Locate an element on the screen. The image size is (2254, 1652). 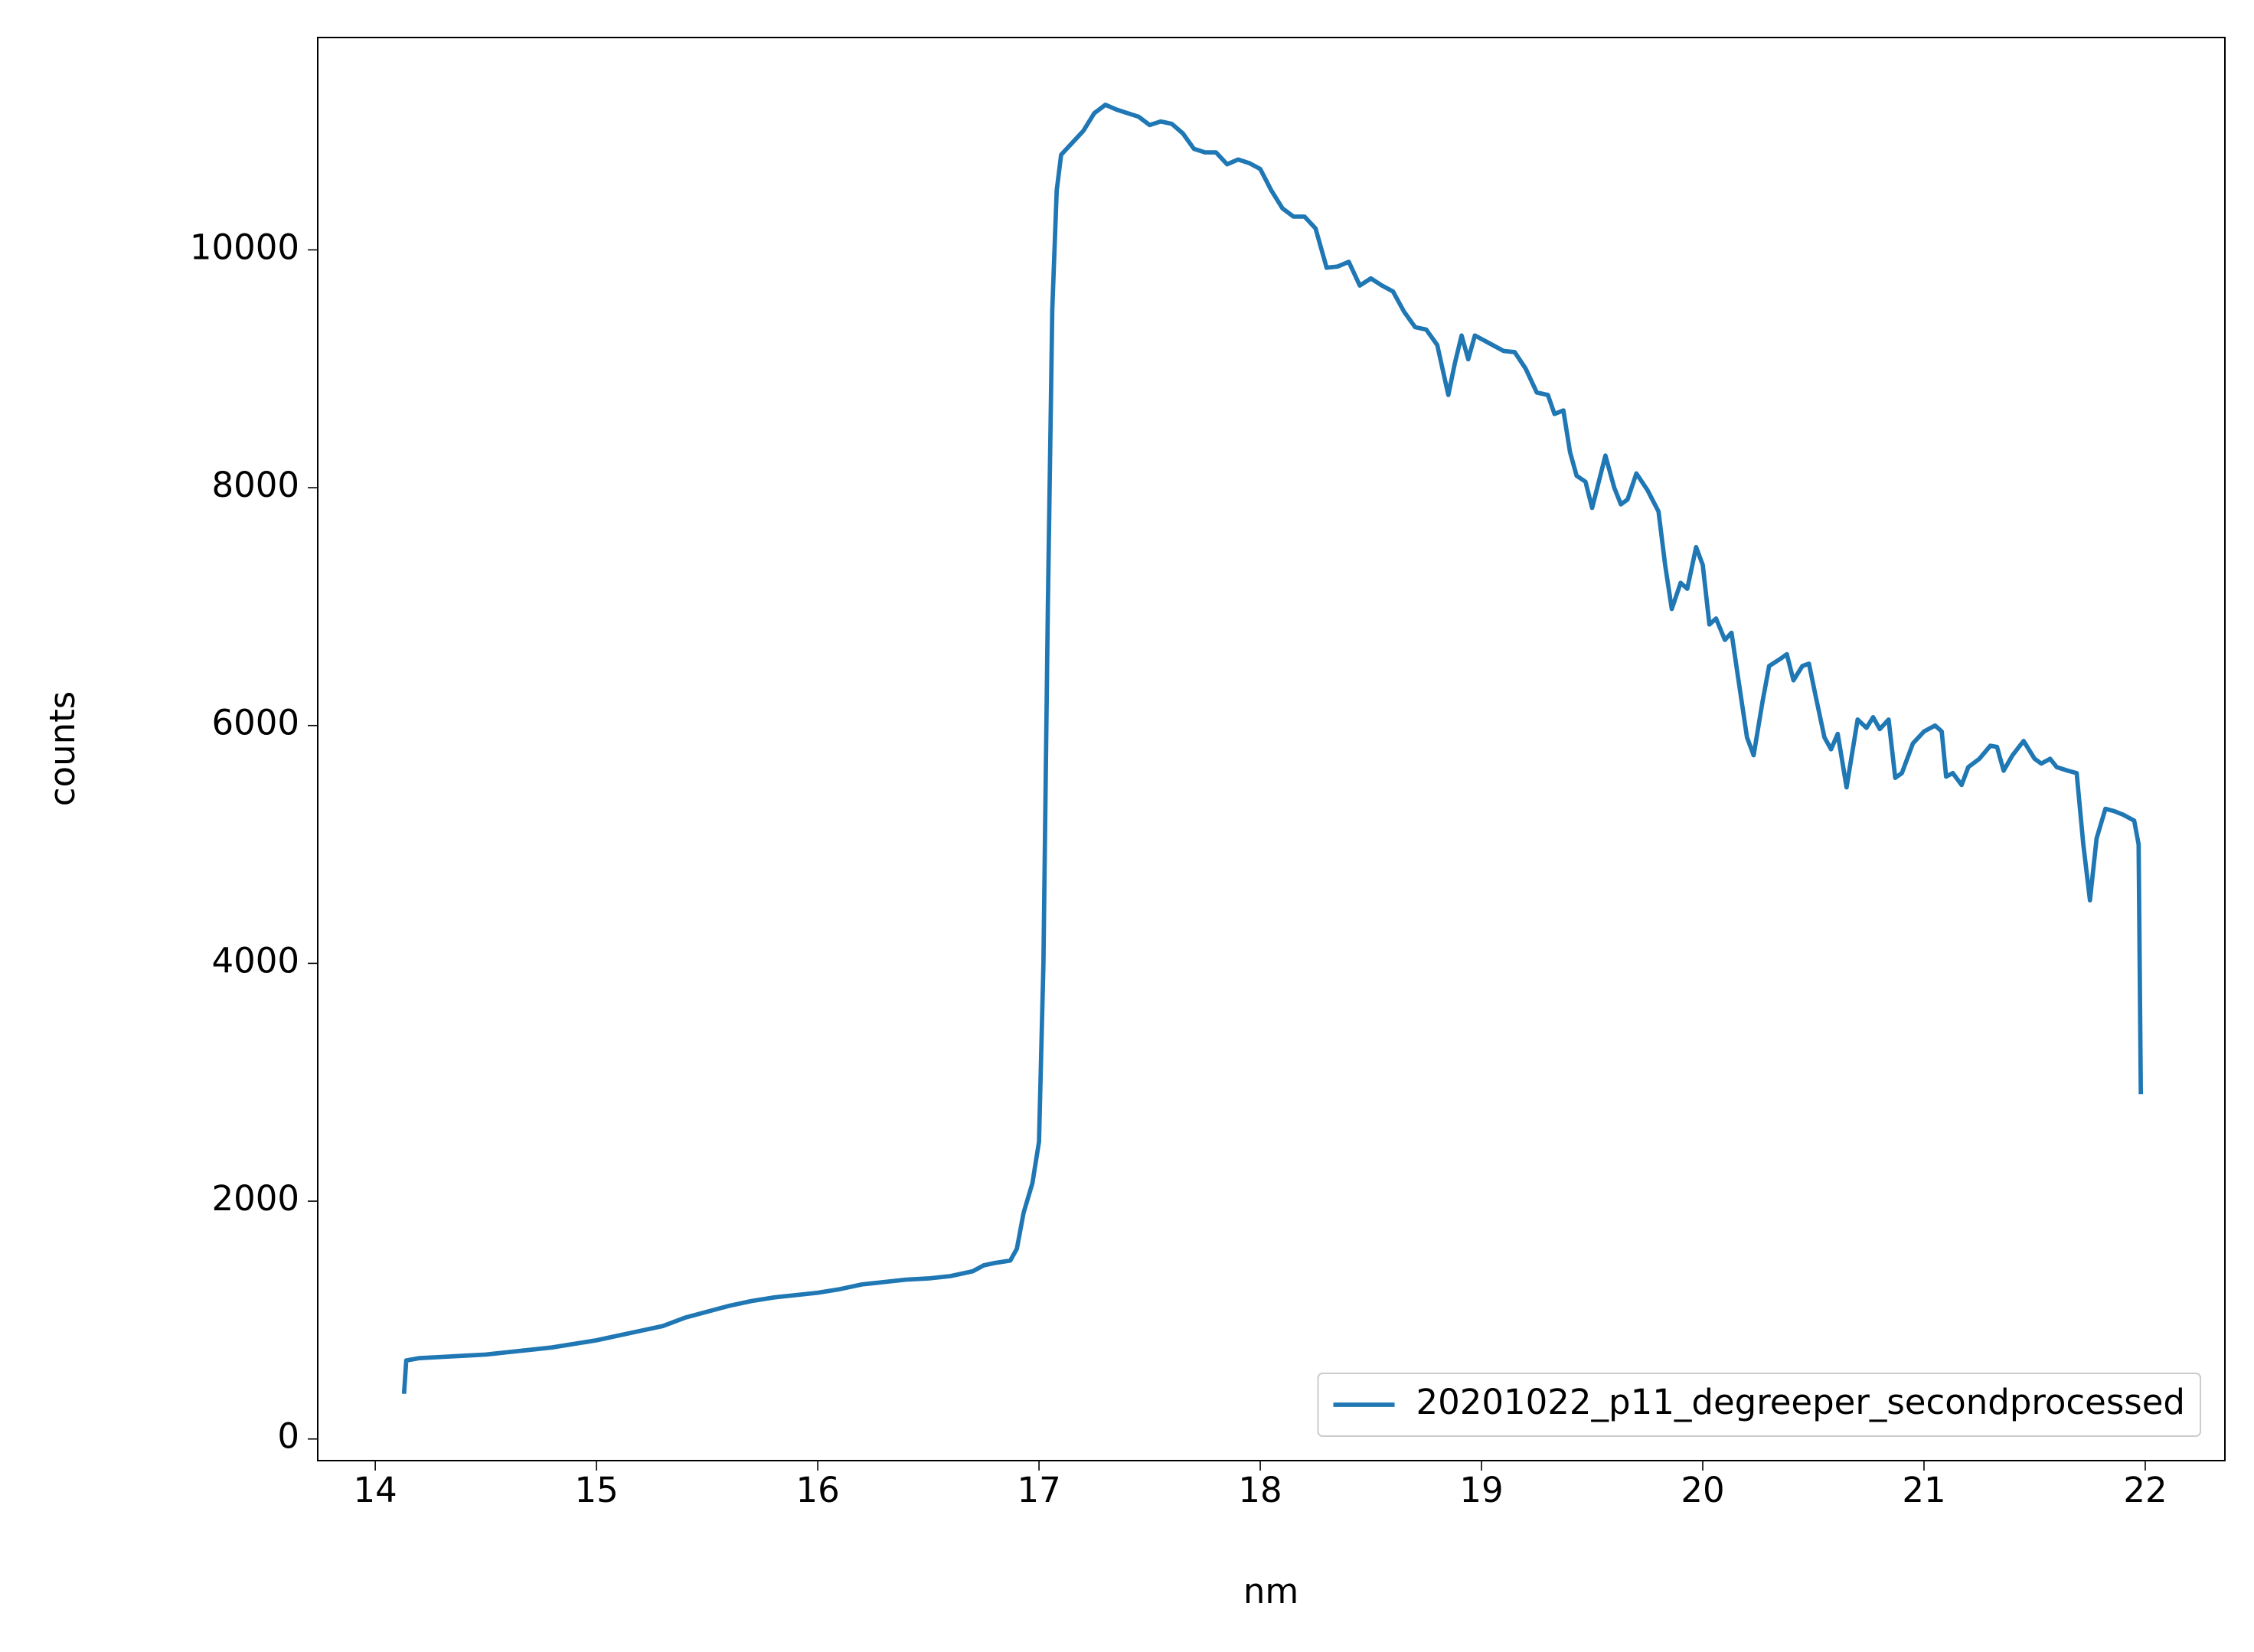
x-tick-label: 15 is located at coordinates (596, 1490).